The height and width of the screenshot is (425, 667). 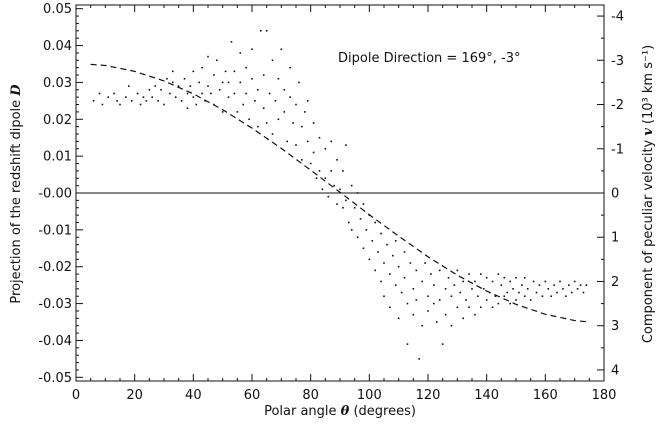 What do you see at coordinates (340, 411) in the screenshot?
I see `x-axis-title: Polar angle θ (degrees)` at bounding box center [340, 411].